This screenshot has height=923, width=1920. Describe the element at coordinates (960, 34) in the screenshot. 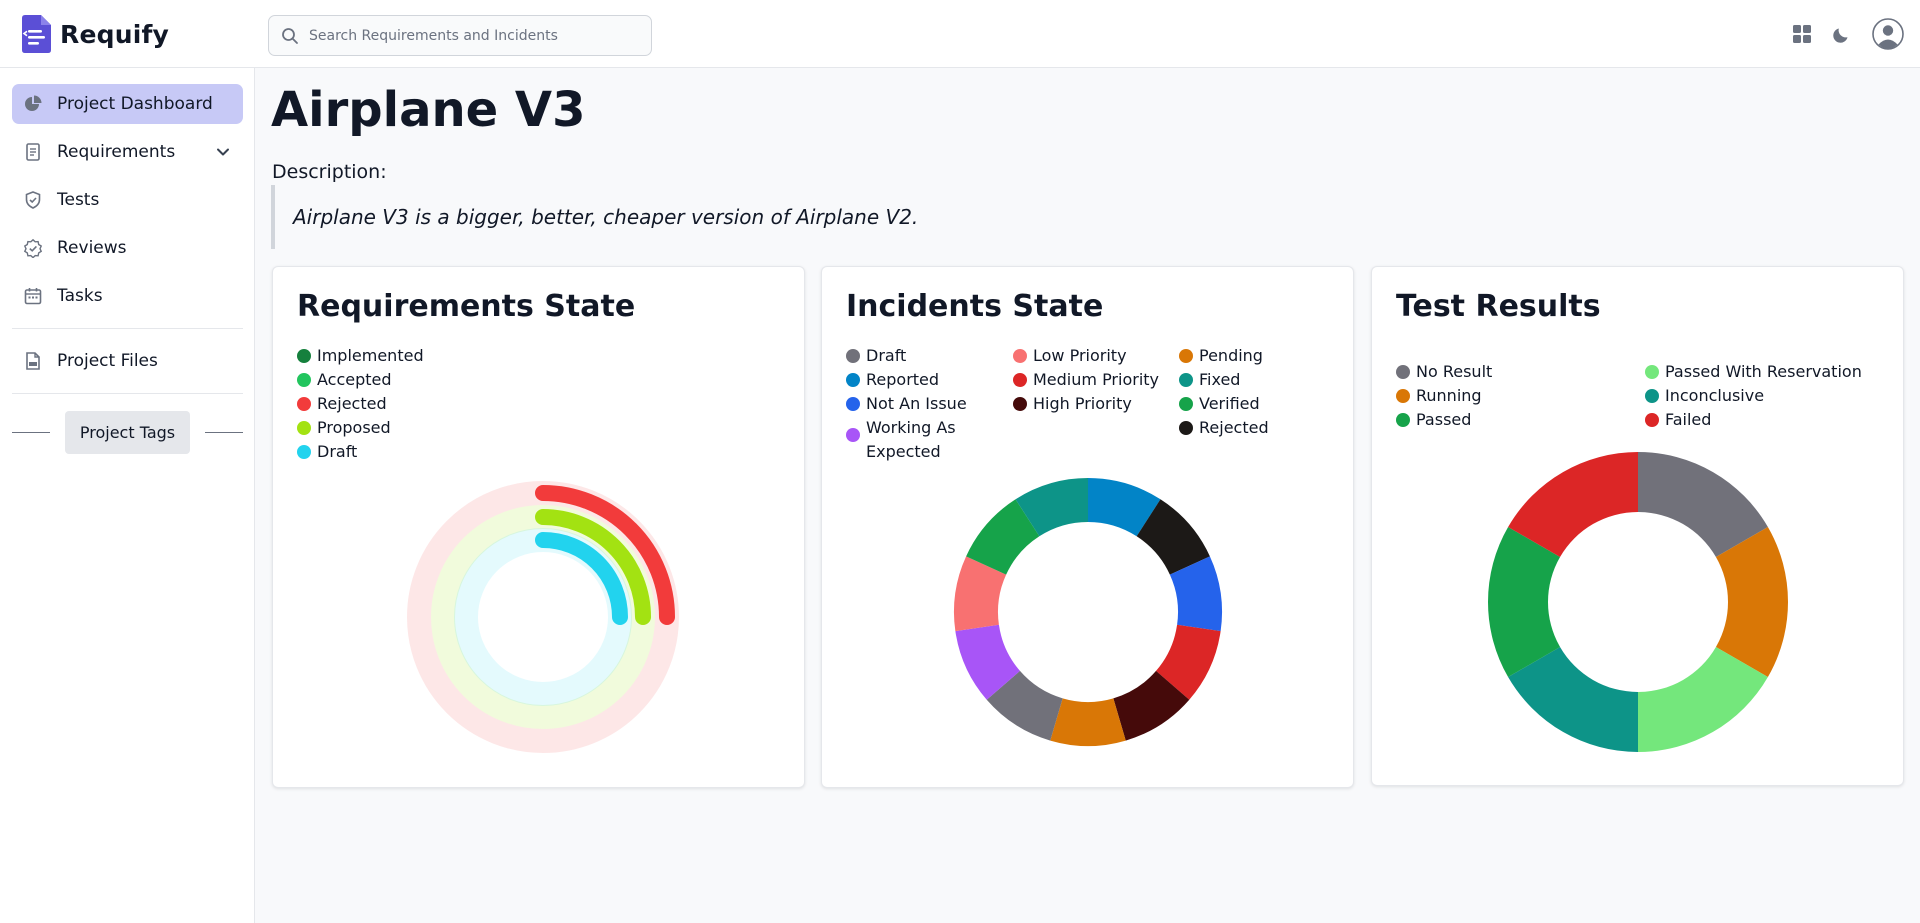

I see `top-bar: Requify` at that location.